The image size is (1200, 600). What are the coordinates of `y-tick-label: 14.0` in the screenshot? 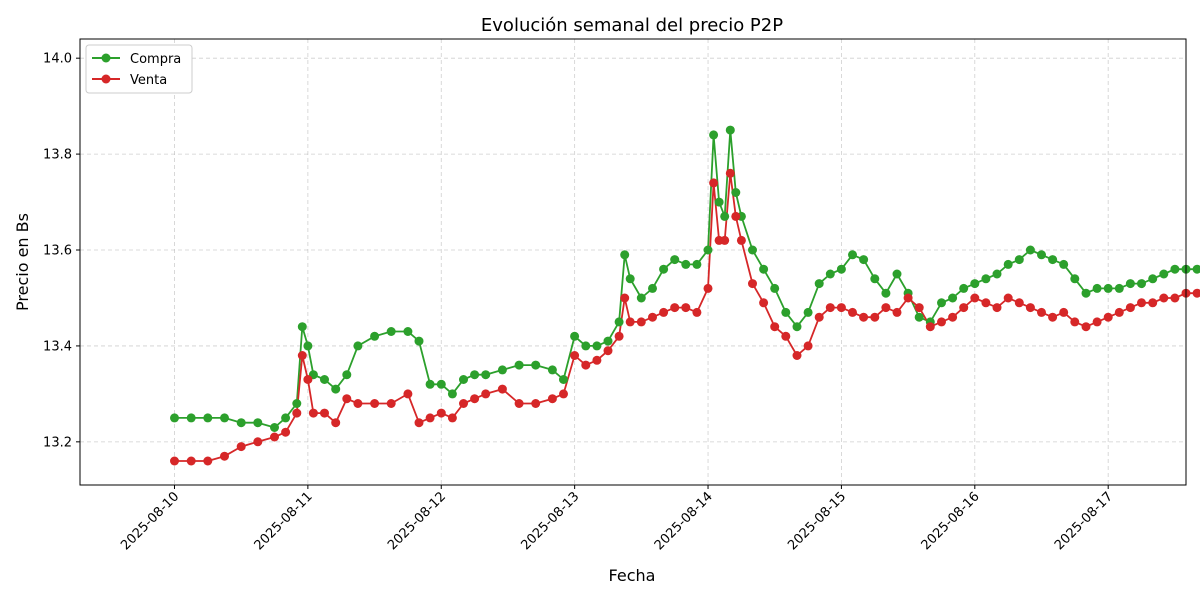 It's located at (57, 59).